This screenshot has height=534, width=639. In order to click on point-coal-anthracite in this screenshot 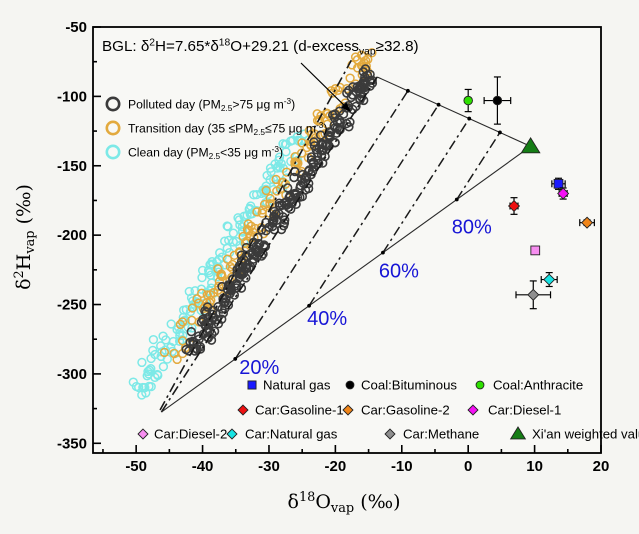, I will do `click(468, 100)`.